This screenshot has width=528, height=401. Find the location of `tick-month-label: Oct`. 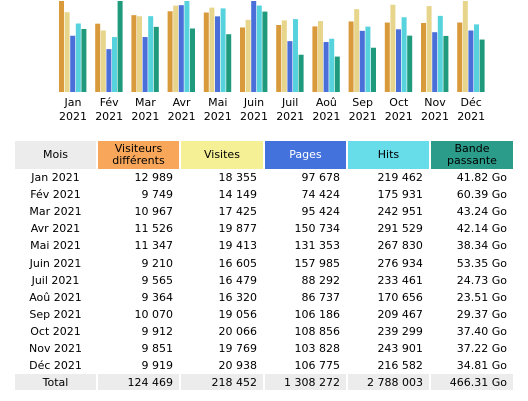

tick-month-label: Oct is located at coordinates (399, 102).